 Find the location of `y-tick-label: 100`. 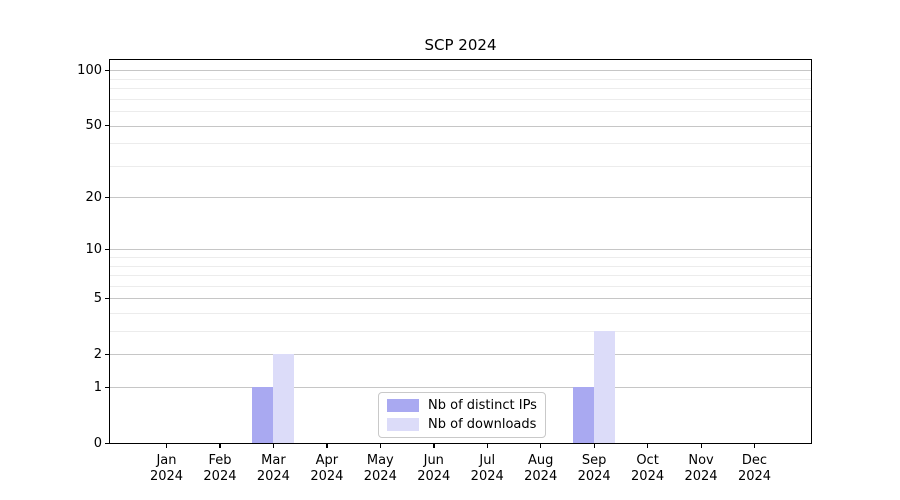

y-tick-label: 100 is located at coordinates (89, 70).